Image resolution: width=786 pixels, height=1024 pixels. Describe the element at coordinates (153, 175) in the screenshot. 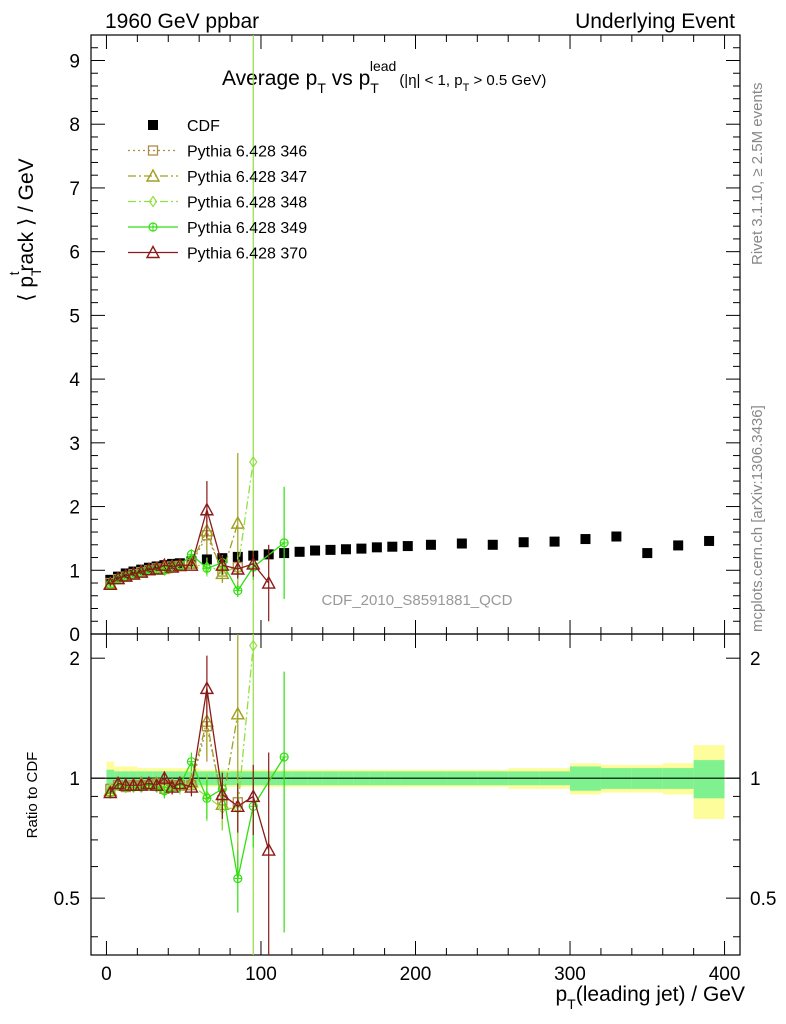

I see `legend-entry-3-marker` at that location.